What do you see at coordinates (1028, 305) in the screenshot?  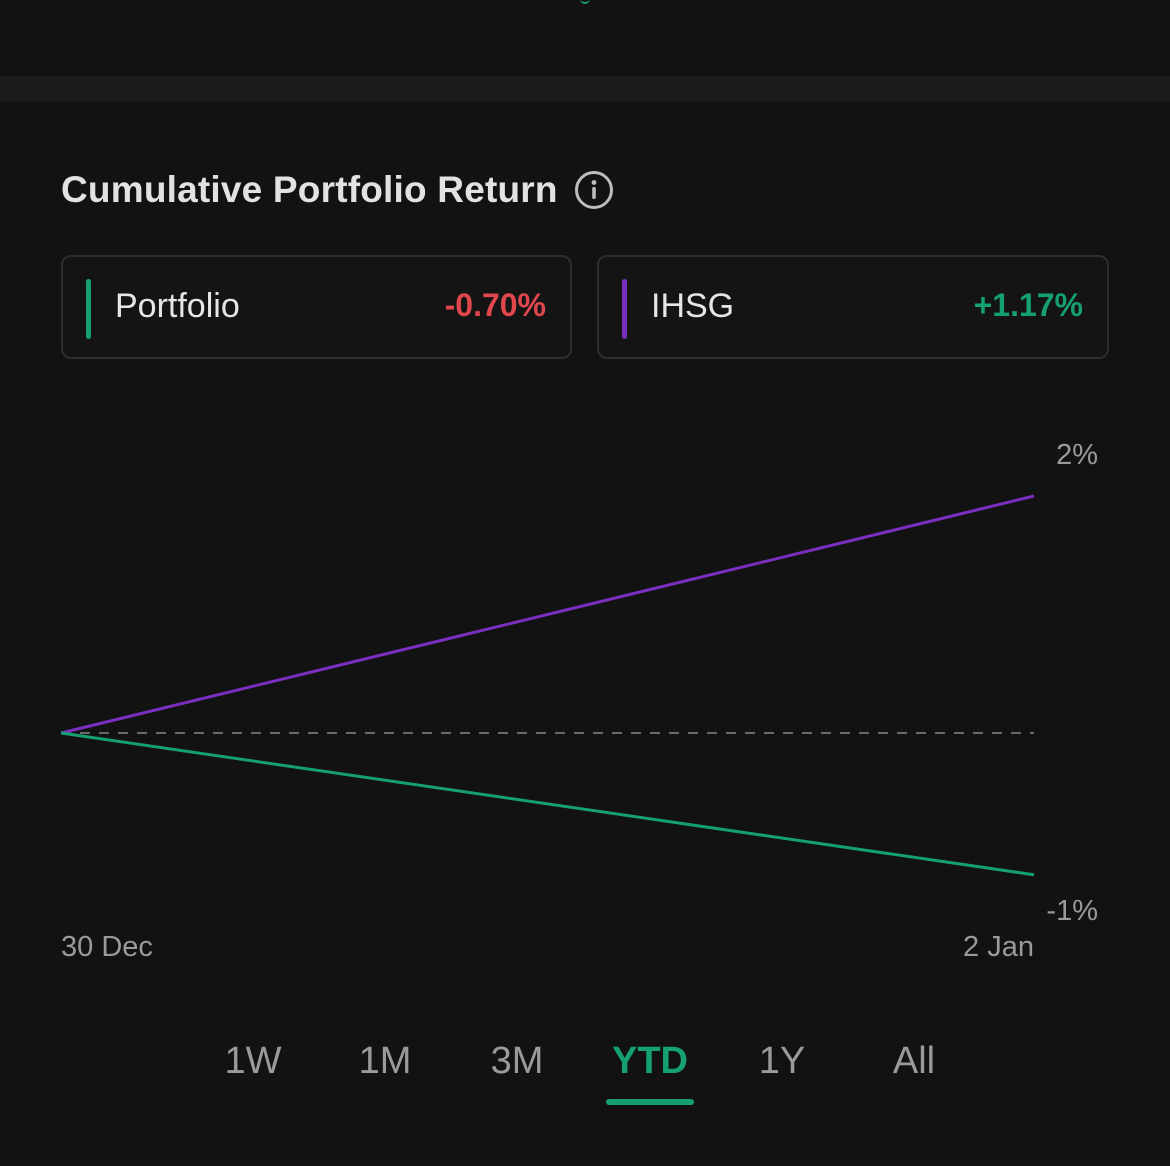 I see `legend-value-ihsg: +1.17%` at bounding box center [1028, 305].